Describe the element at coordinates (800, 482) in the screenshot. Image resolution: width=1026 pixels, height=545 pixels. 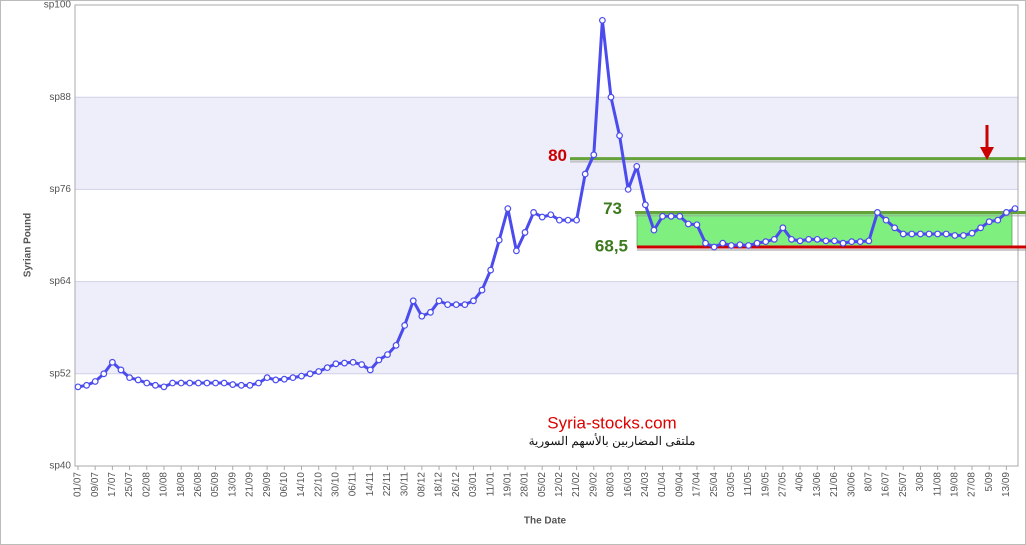
I see `x-tick-label: 4/06` at that location.